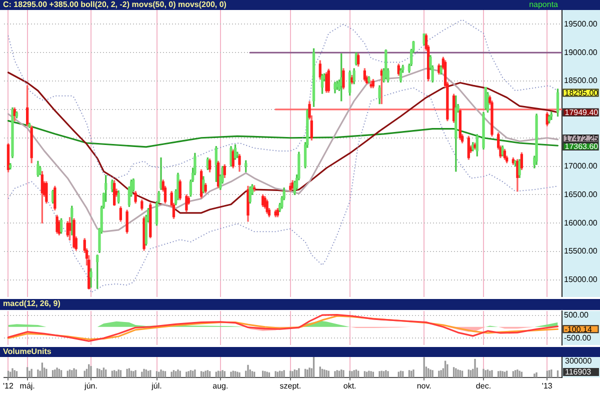 Image resolution: width=600 pixels, height=400 pixels. What do you see at coordinates (114, 4) in the screenshot?
I see `chart-title: C: 18295.00 +385.00 boll(20, 2, -2) movs(50, 0) movs(200, 0)` at bounding box center [114, 4].